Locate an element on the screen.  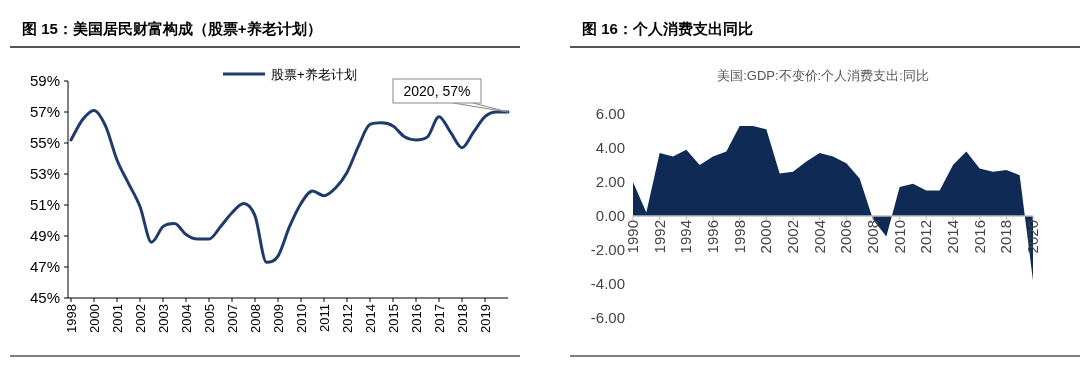
chart-subtitle: 美国:GDP:不变价:个人消费支出:同比 is located at coordinates (823, 75).